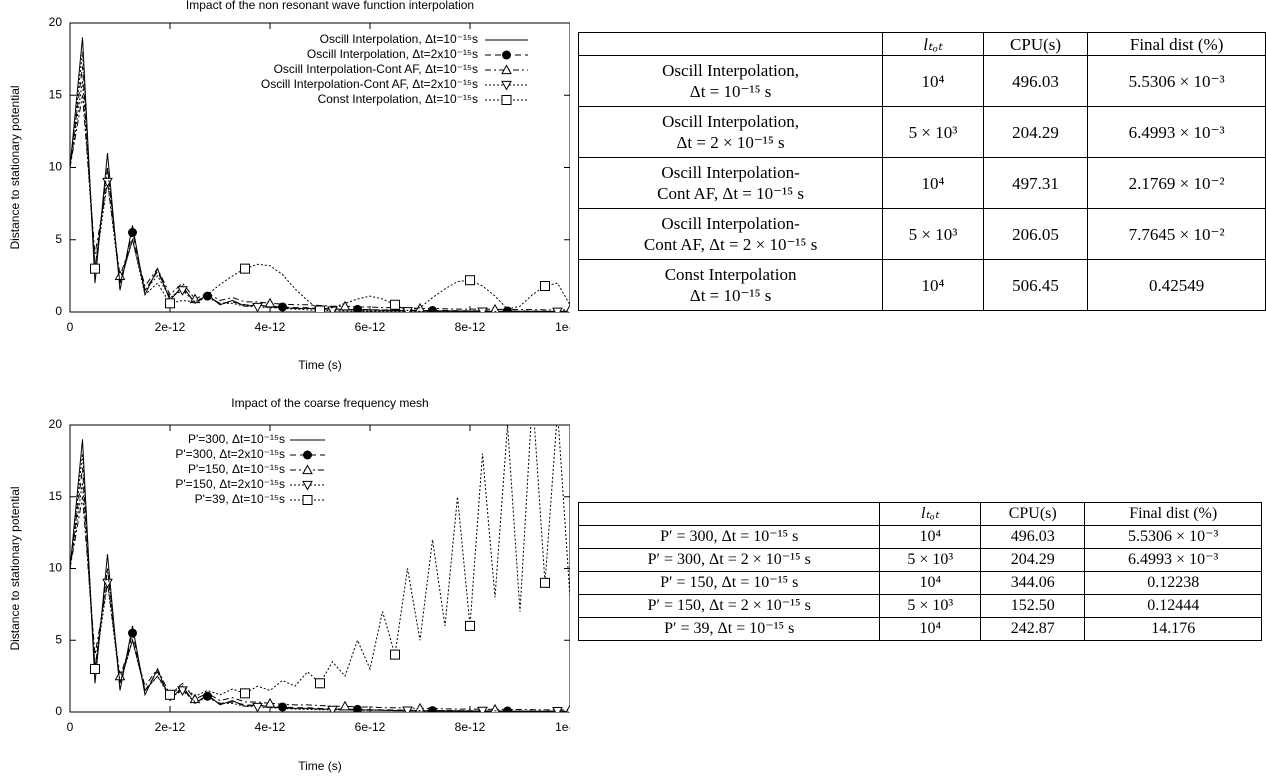  What do you see at coordinates (729, 606) in the screenshot?
I see `row-label: P′ = 150, Δt = 2 × 10⁻¹⁵ s` at bounding box center [729, 606].